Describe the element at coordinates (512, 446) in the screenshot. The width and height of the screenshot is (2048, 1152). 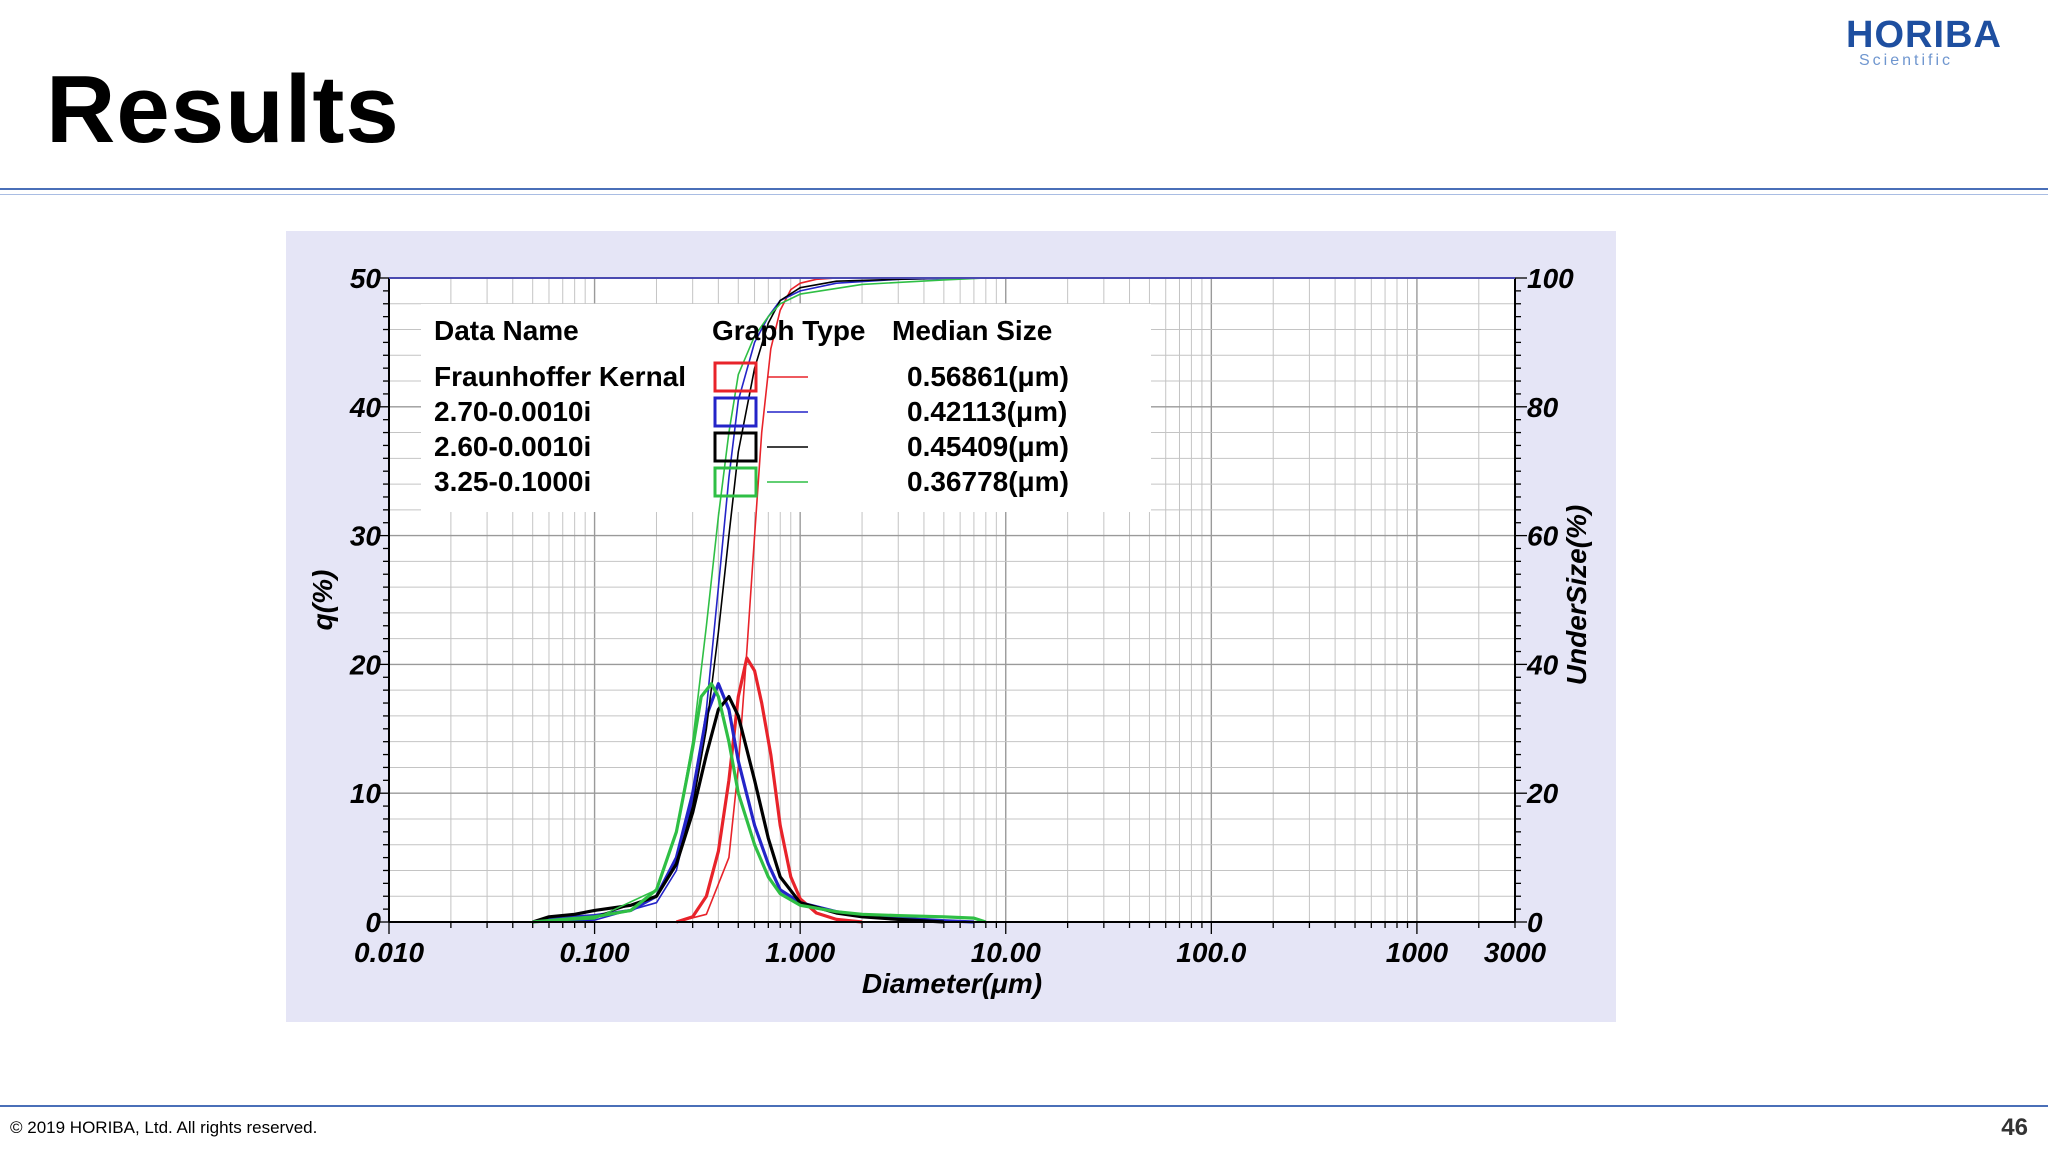
I see `legend-series-name: 2.60-0.0010i` at that location.